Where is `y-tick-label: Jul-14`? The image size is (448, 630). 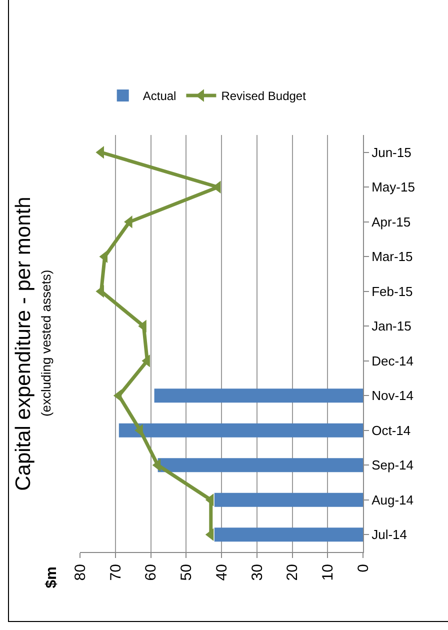 y-tick-label: Jul-14 is located at coordinates (390, 534).